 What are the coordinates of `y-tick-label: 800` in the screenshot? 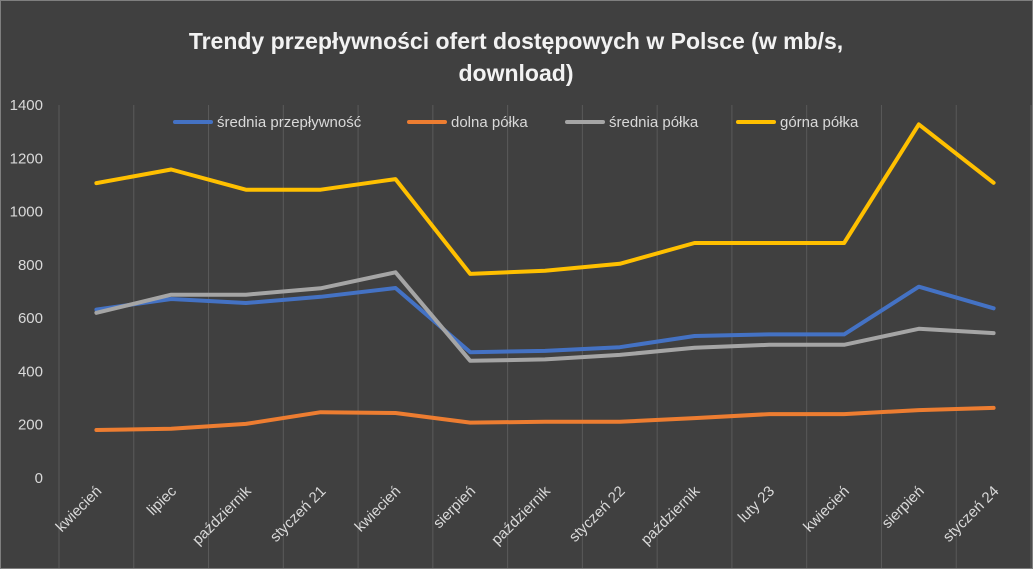 It's located at (30, 265).